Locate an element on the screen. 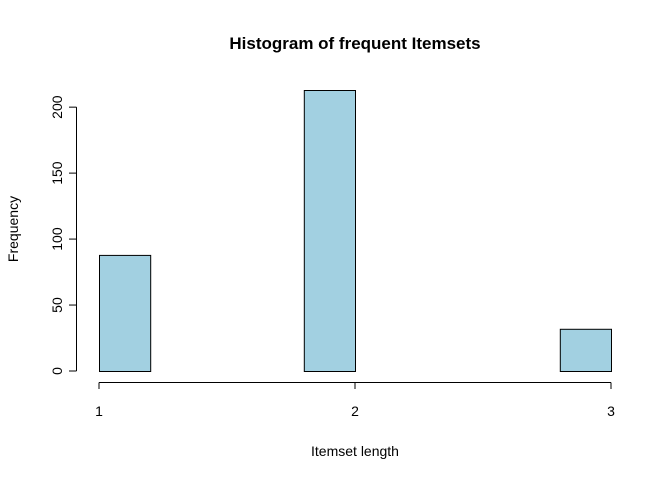  y-tick-label: 150 is located at coordinates (57, 173).